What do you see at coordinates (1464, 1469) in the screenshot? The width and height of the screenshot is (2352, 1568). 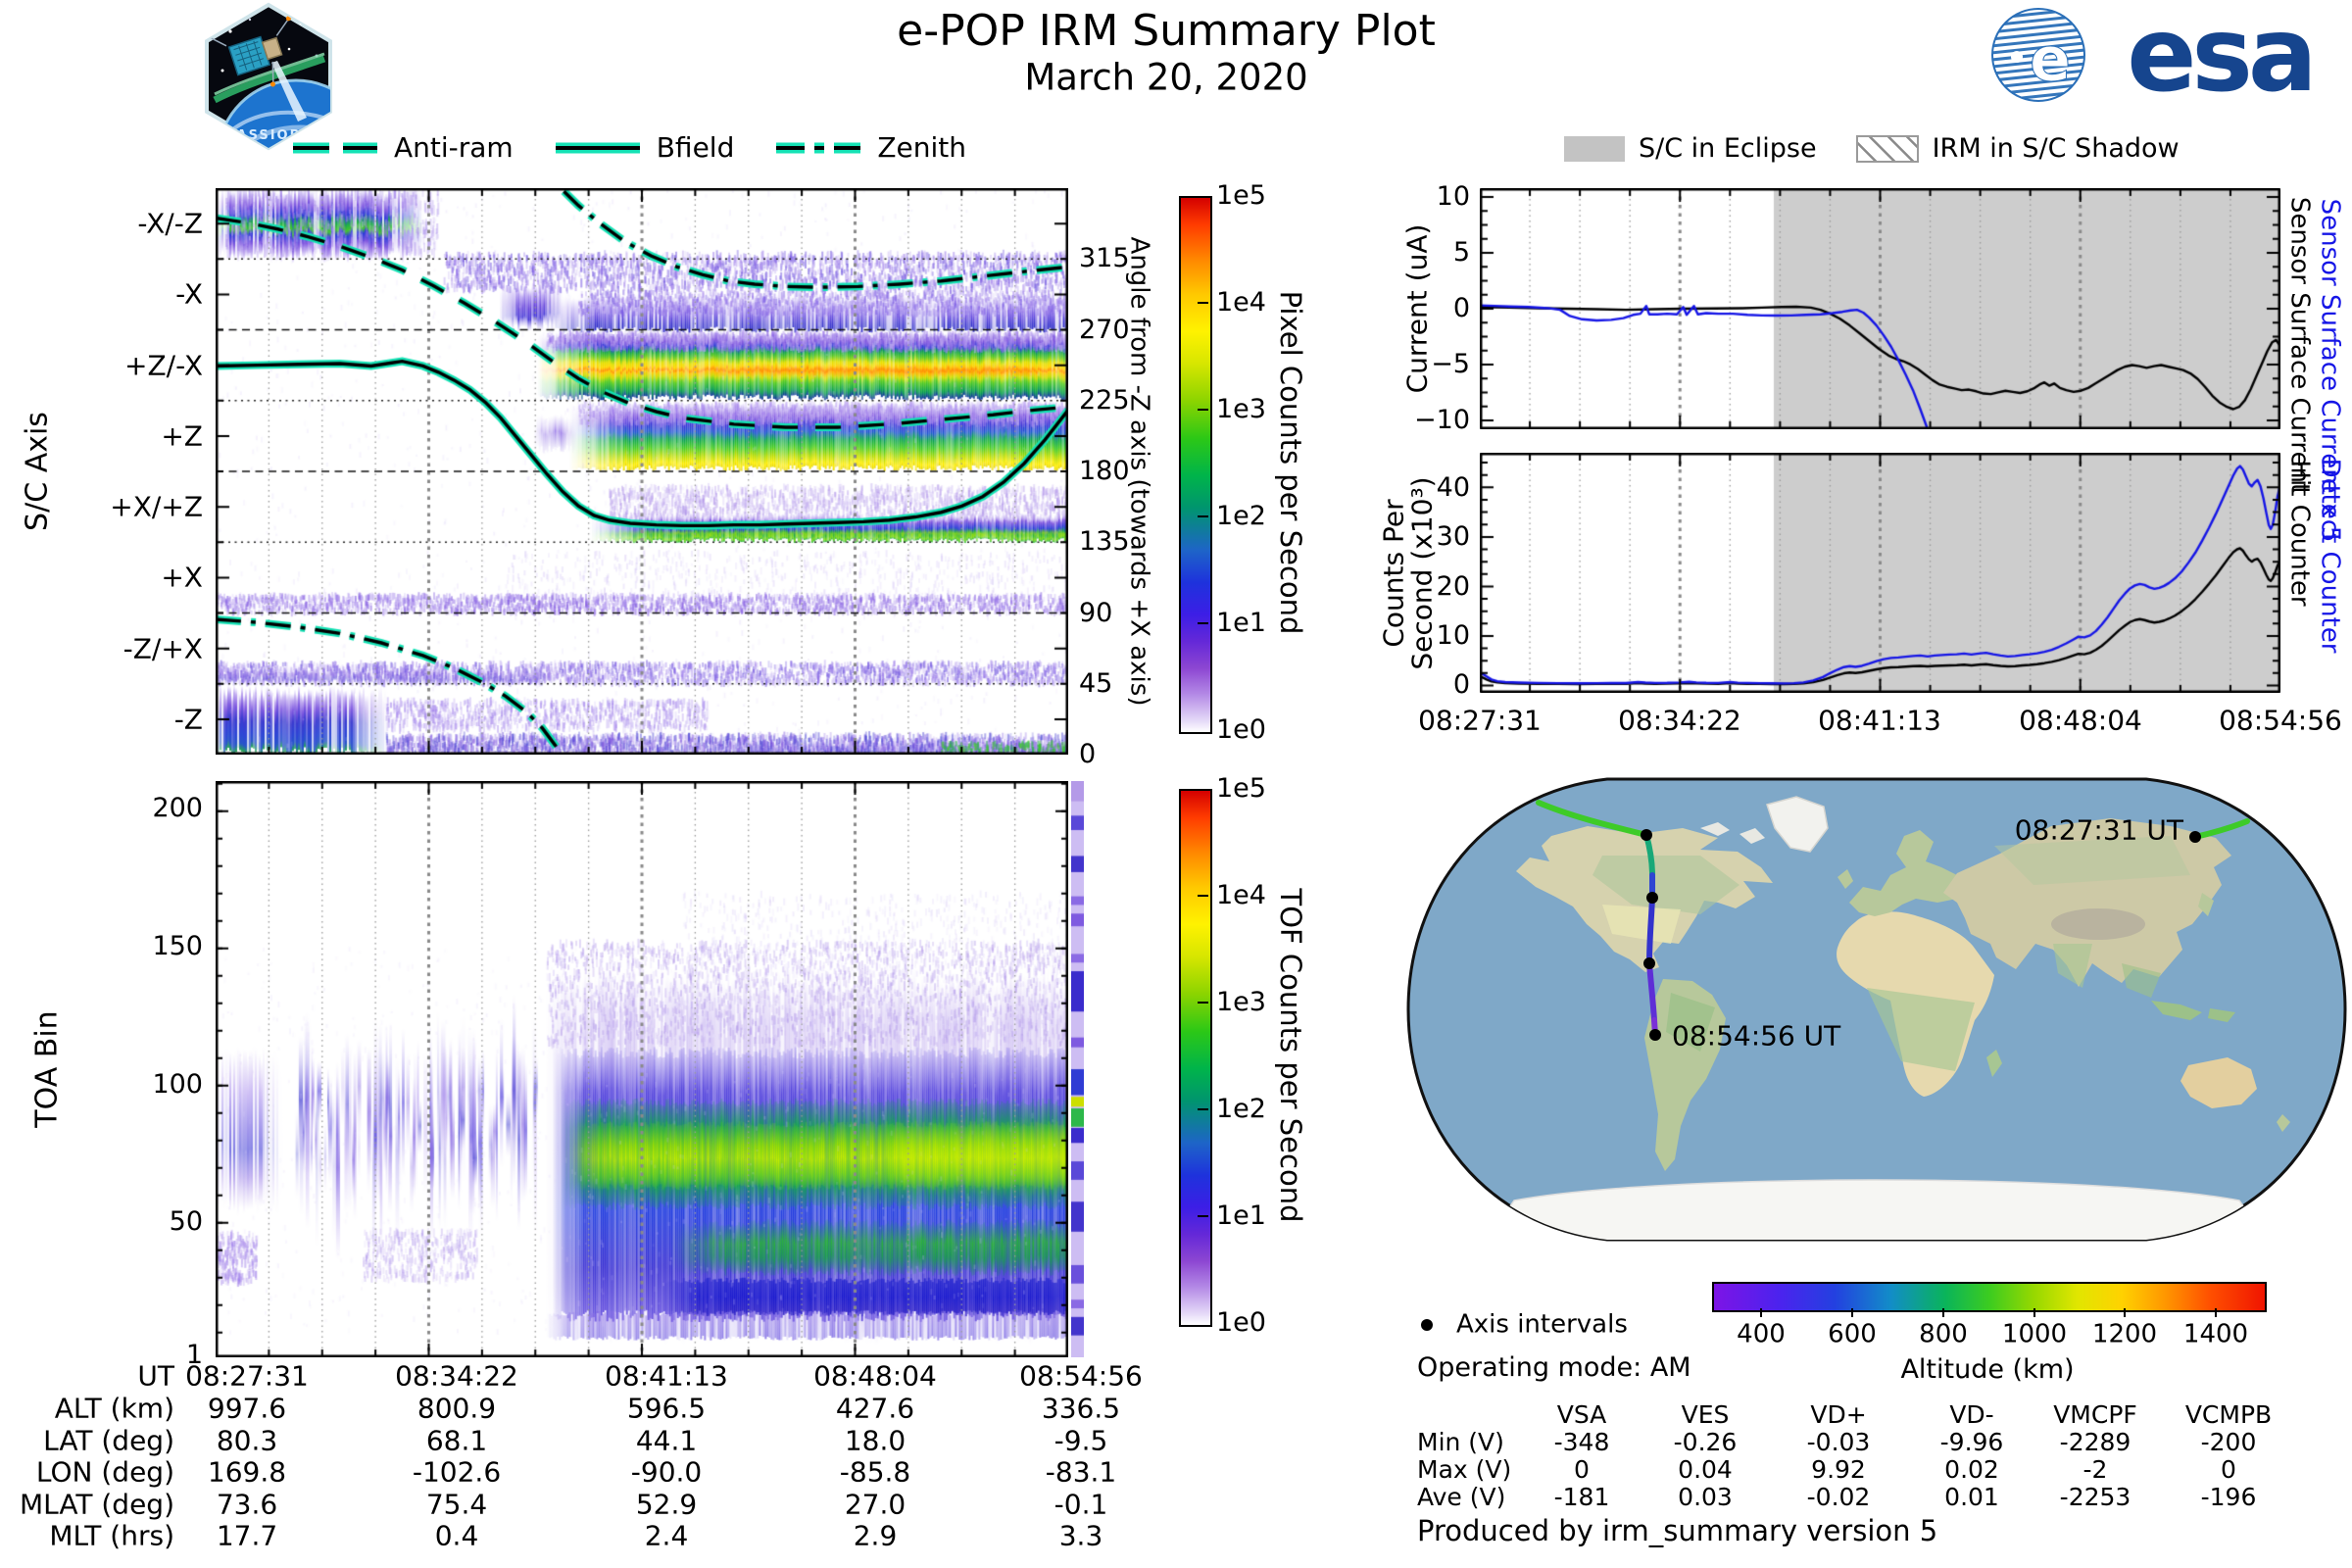 I see `volt-row-label: Max (V)` at bounding box center [1464, 1469].